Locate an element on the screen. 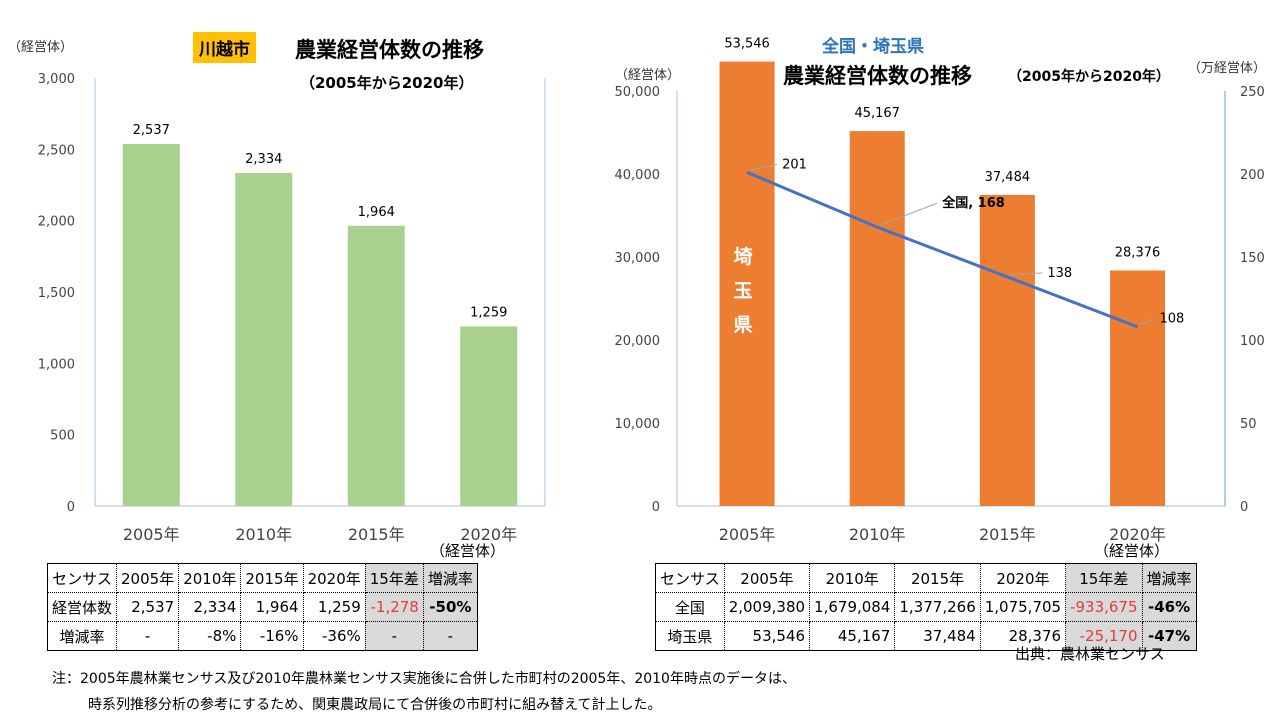  bar-series-label: 埼玉県 is located at coordinates (743, 291).